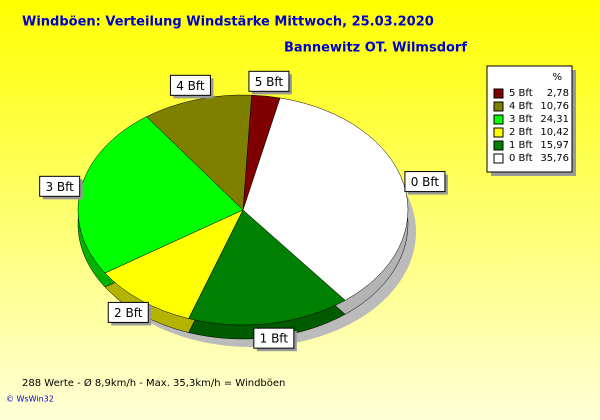  Describe the element at coordinates (521, 93) in the screenshot. I see `legend-label: 5 Bft` at that location.